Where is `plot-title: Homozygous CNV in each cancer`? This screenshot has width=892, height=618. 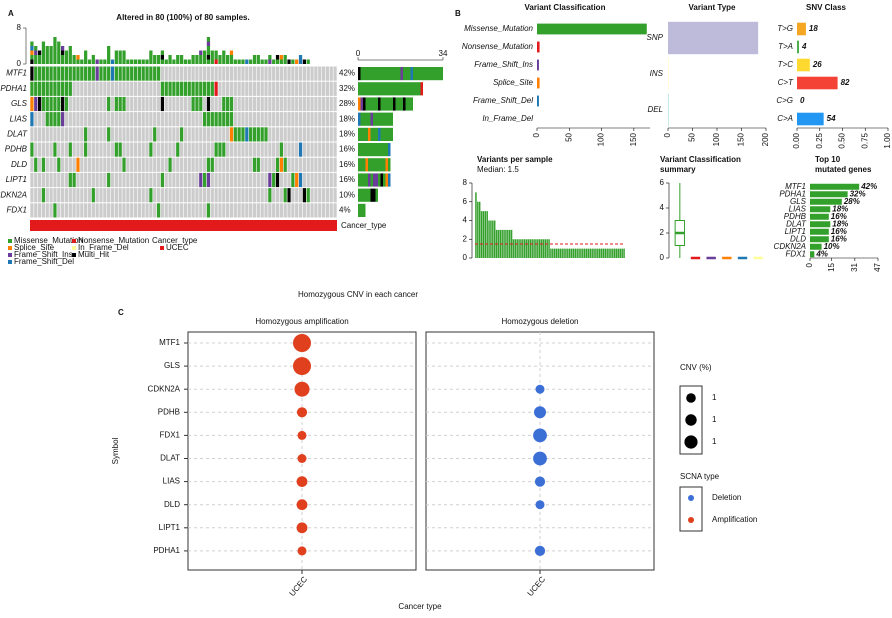 plot-title: Homozygous CNV in each cancer is located at coordinates (358, 294).